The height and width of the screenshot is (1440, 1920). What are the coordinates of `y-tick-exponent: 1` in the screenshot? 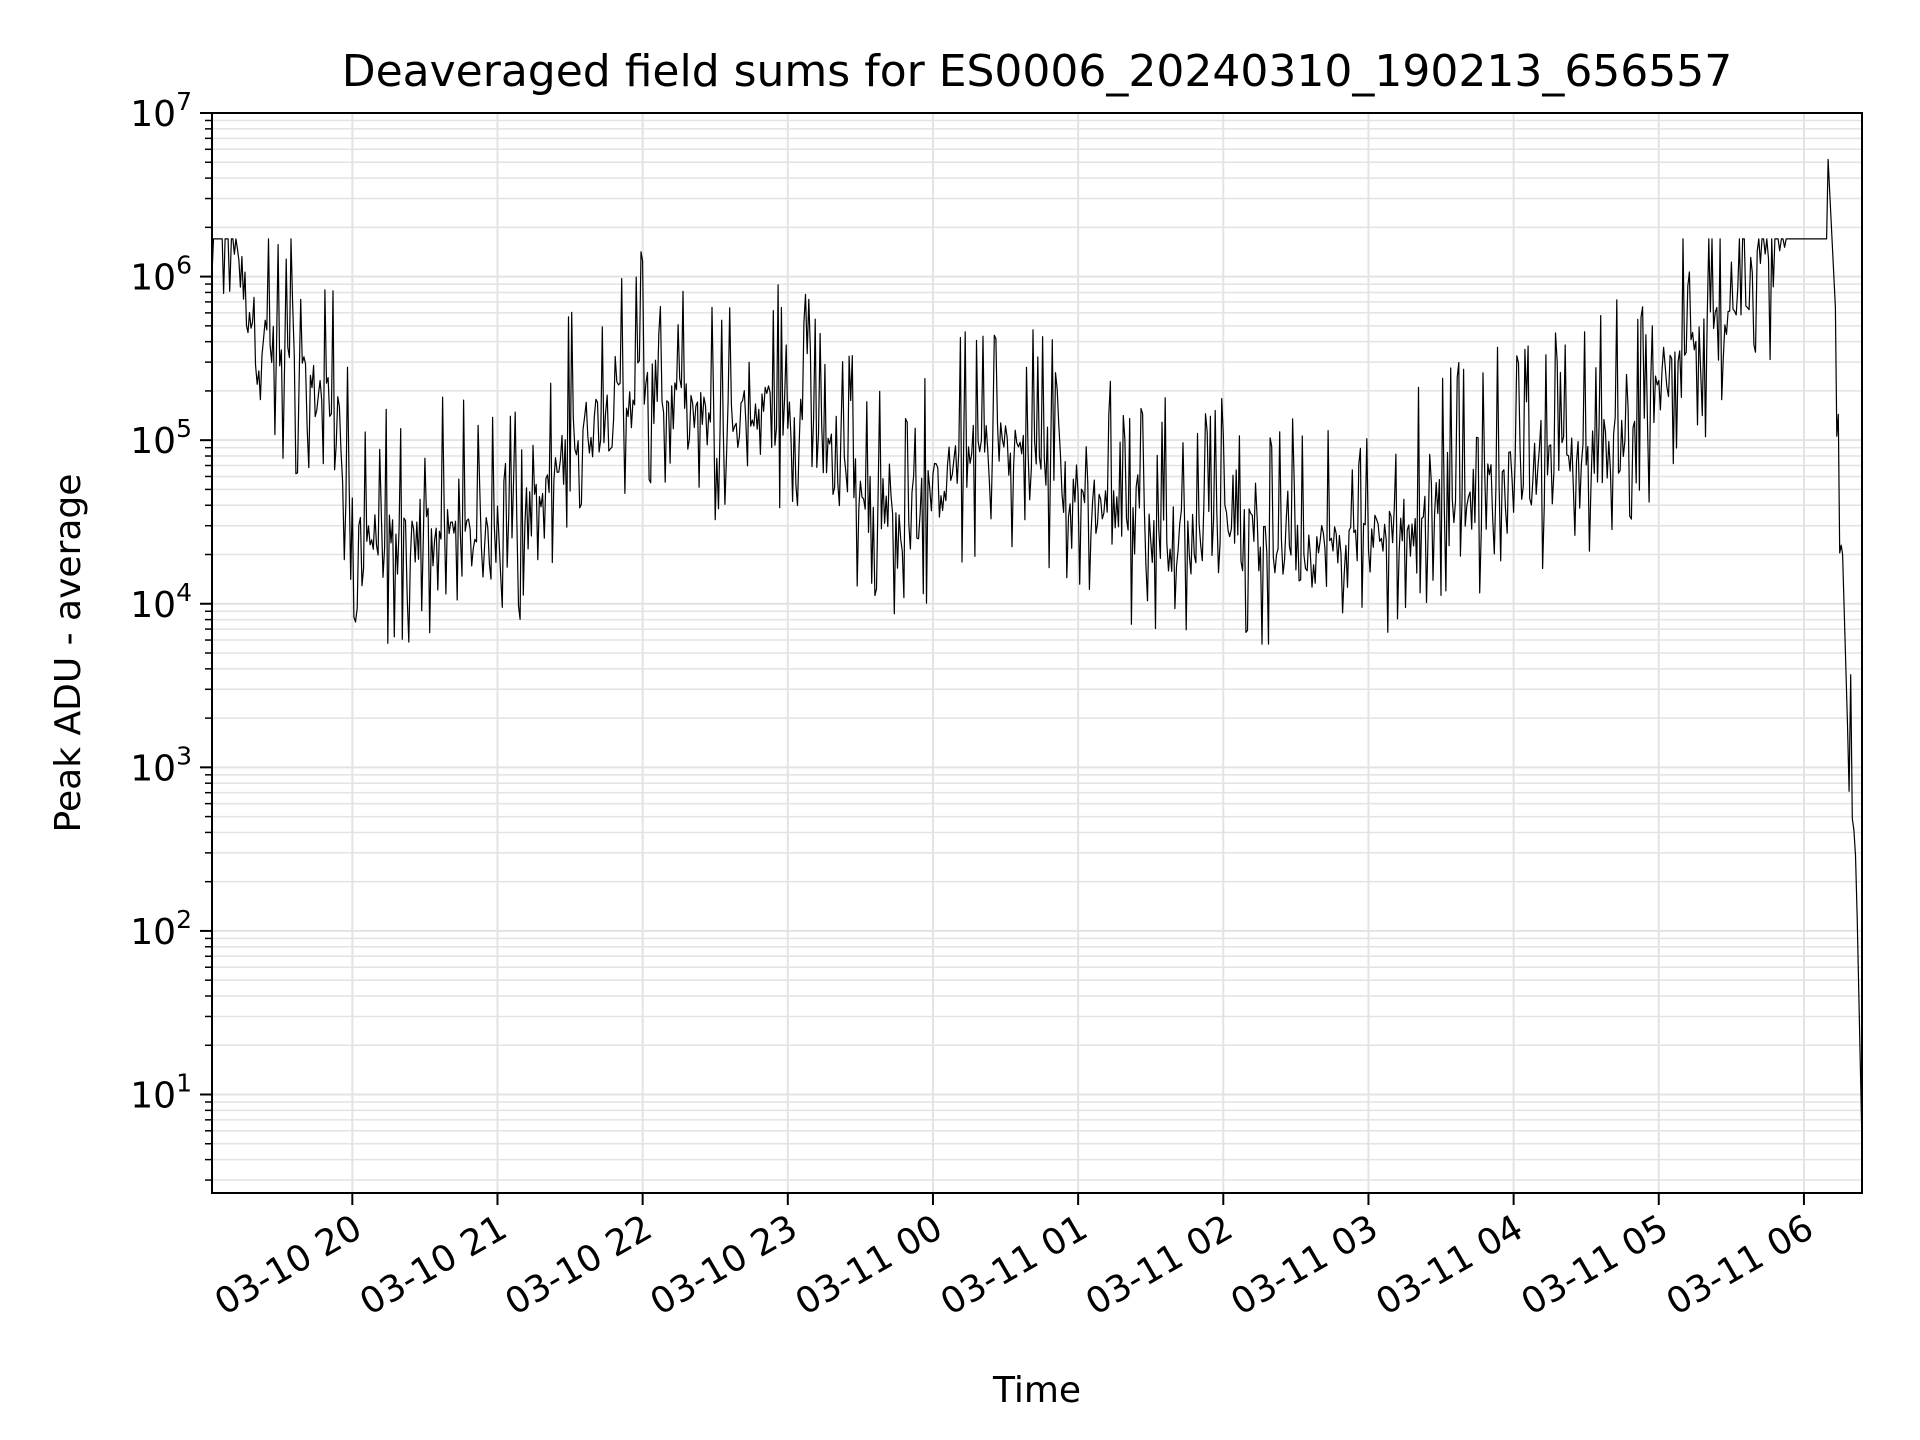 It's located at (184, 1083).